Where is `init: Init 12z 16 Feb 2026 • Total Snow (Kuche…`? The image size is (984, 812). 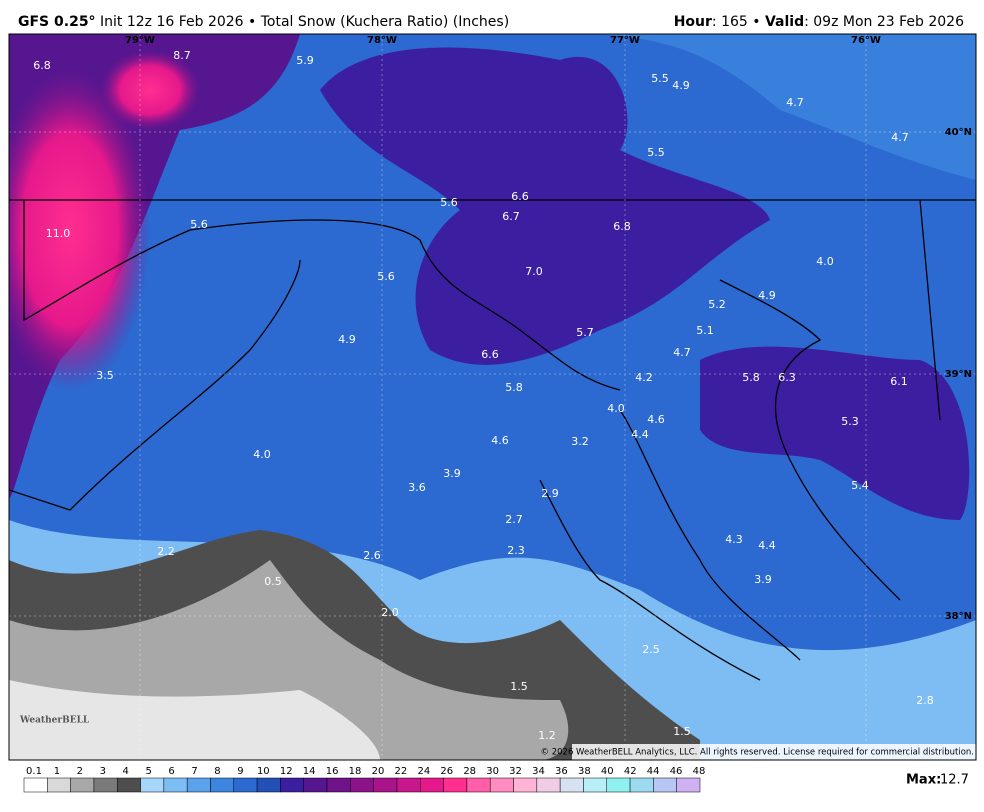 init: Init 12z 16 Feb 2026 • Total Snow (Kuche… is located at coordinates (304, 22).